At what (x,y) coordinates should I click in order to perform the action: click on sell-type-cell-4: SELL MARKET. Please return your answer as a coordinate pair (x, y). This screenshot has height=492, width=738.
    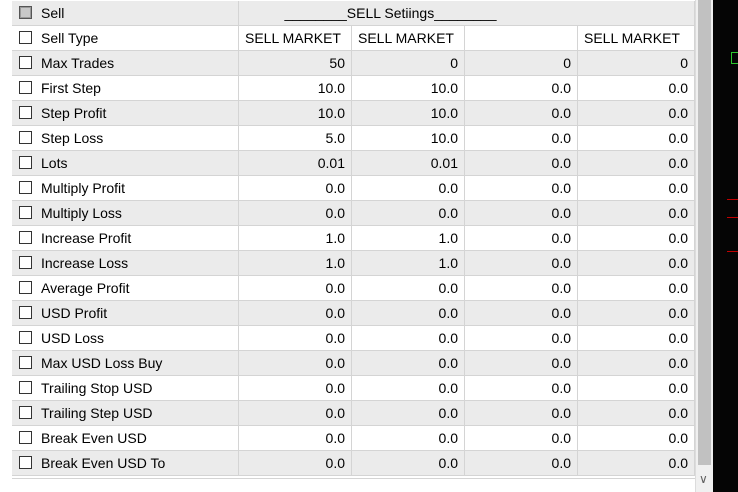
    Looking at the image, I should click on (636, 38).